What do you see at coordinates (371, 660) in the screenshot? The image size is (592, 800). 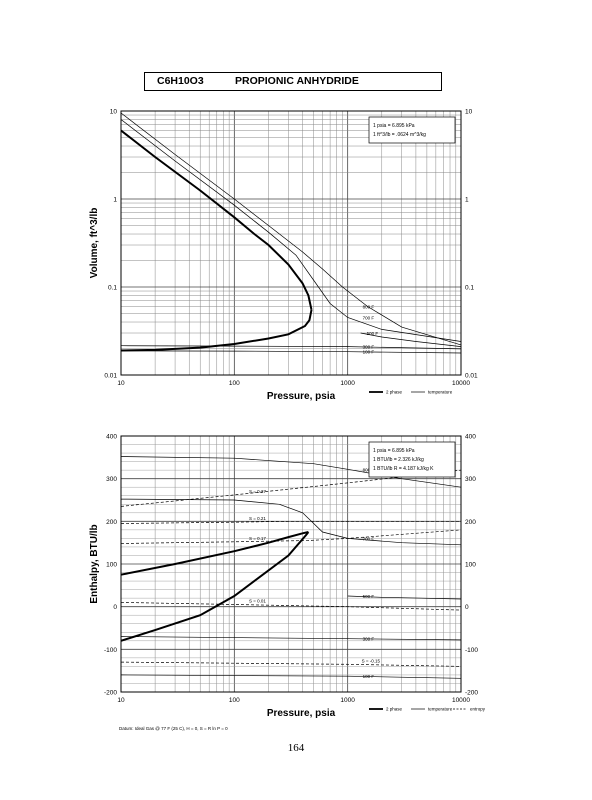 I see `entropy-label: S = -0.15` at bounding box center [371, 660].